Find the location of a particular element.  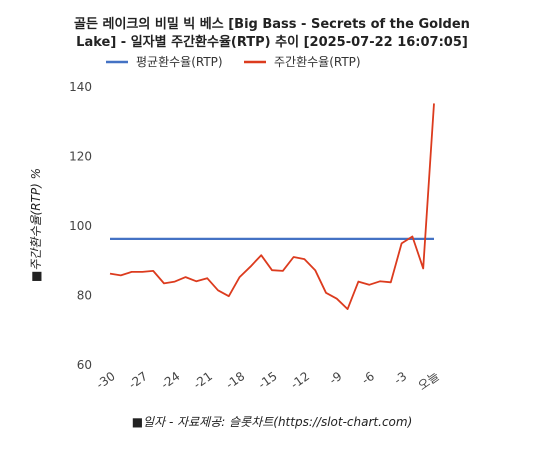

x-axis-ticks: -30 -27 -24 -21 -18 -15 -12 -9 -6 -3 오늘 is located at coordinates (268, 381).